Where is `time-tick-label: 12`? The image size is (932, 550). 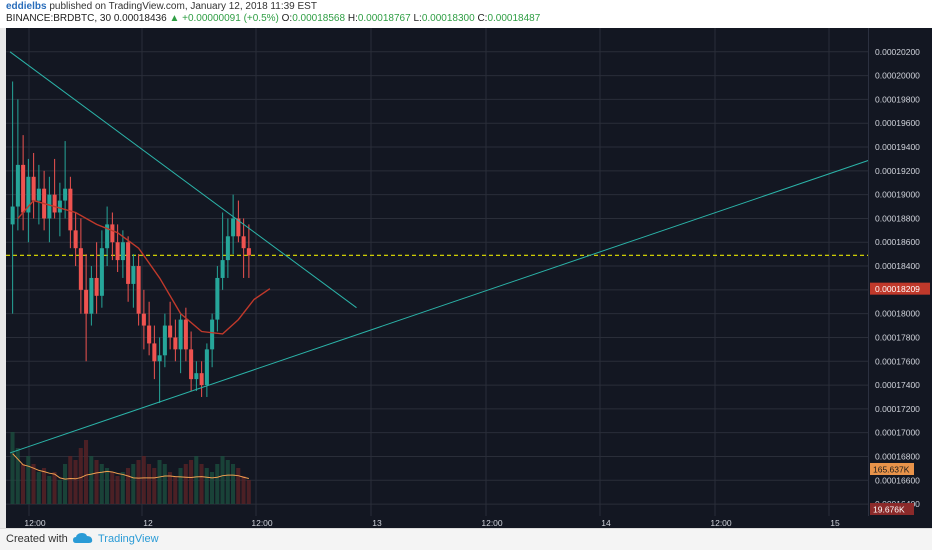
time-tick-label: 12 is located at coordinates (148, 523).